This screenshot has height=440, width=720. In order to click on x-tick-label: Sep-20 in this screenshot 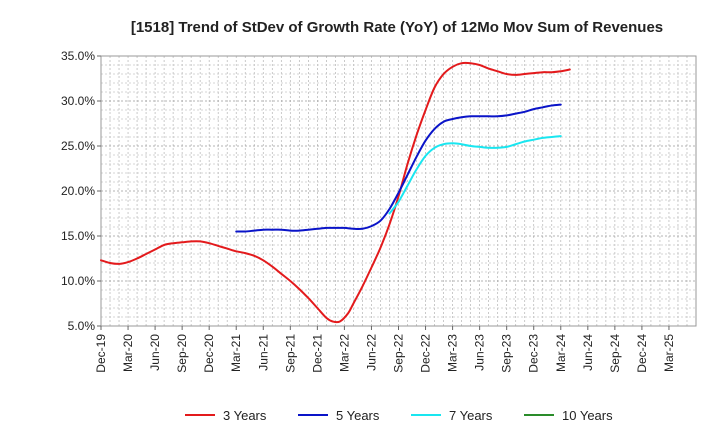, I will do `click(182, 353)`.